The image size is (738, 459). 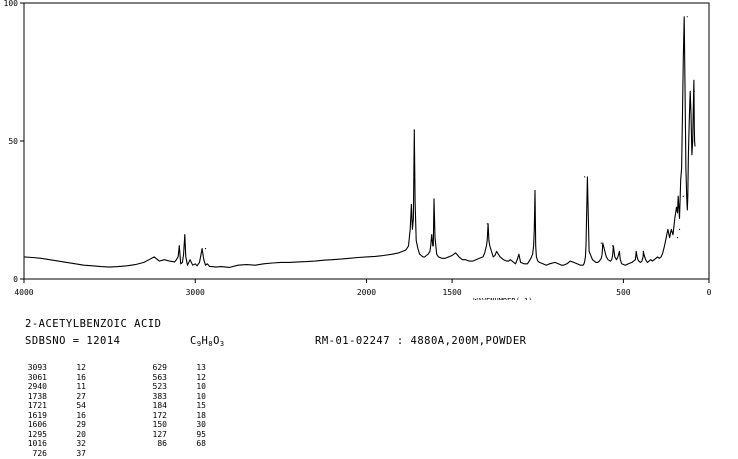 I want to click on peak-col1-intensity: 20, so click(x=81, y=434).